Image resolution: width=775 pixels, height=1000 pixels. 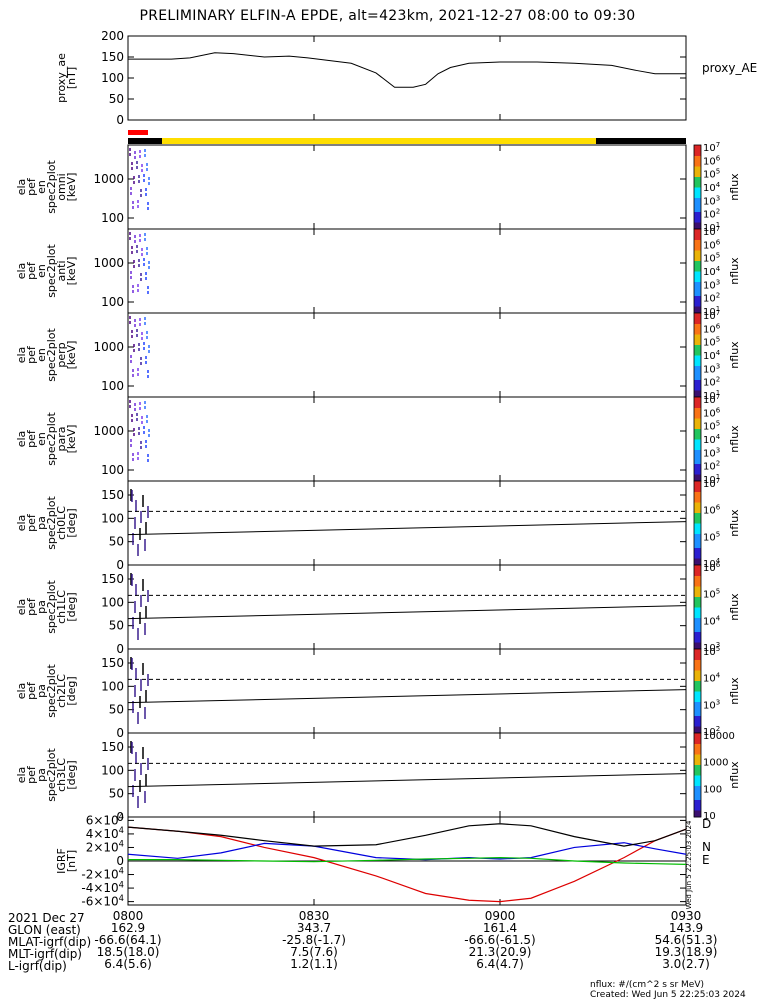 What do you see at coordinates (61, 775) in the screenshot?
I see `ylabel-pef_pa_spec2plot_ch3LC-4: ch3LC` at bounding box center [61, 775].